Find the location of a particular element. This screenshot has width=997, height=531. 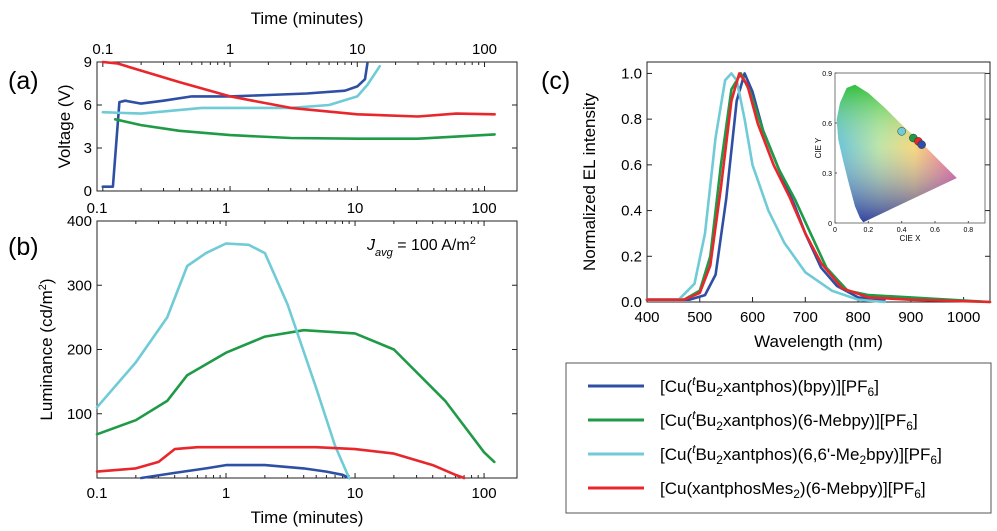

y-tick-label: 1.0 is located at coordinates (631, 73).